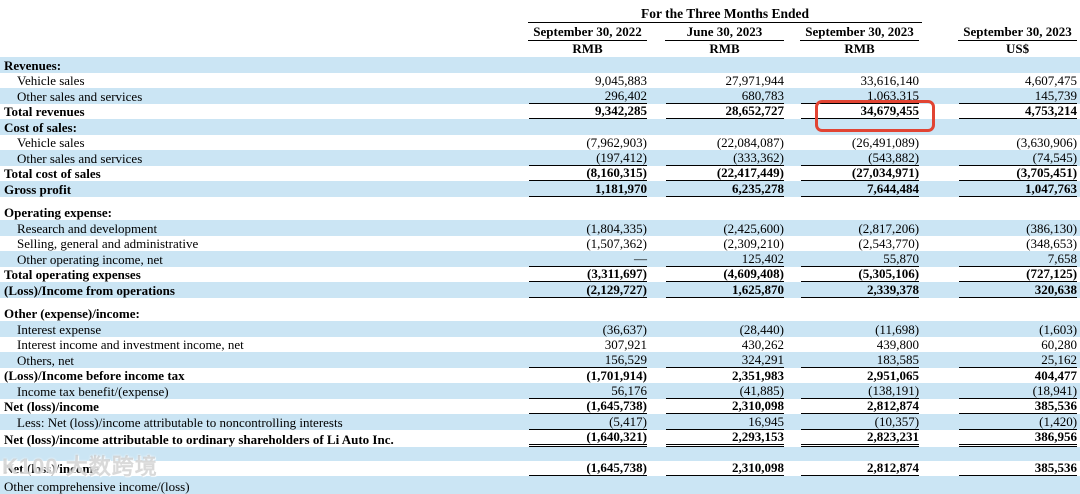 The image size is (1080, 494). Describe the element at coordinates (87, 228) in the screenshot. I see `row-label: Research and development` at that location.